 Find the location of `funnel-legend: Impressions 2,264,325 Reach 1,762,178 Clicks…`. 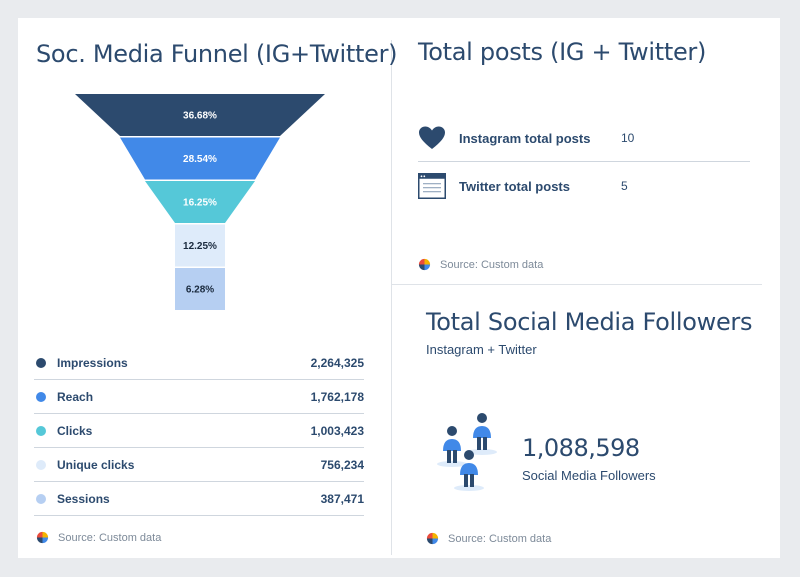

funnel-legend: Impressions 2,264,325 Reach 1,762,178 Clicks… is located at coordinates (199, 431).